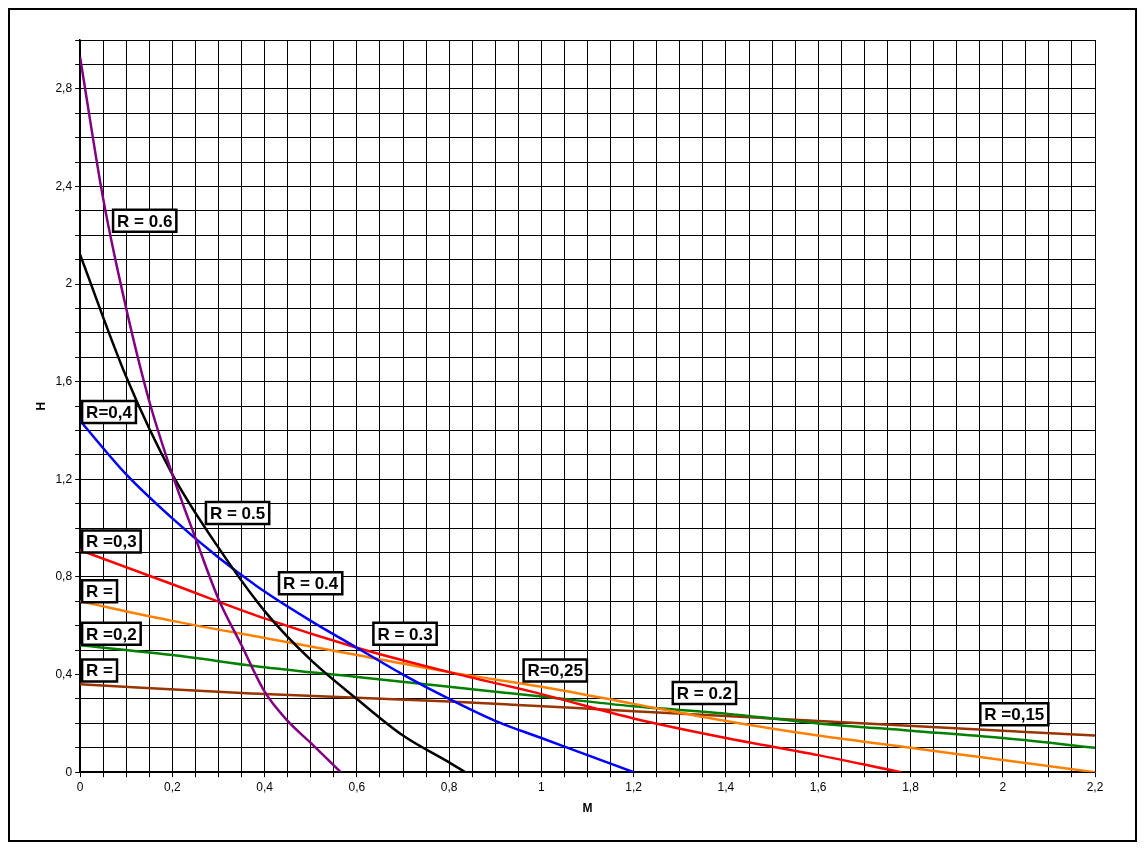 Image resolution: width=1145 pixels, height=850 pixels. I want to click on annotation: R =0,3, so click(111, 542).